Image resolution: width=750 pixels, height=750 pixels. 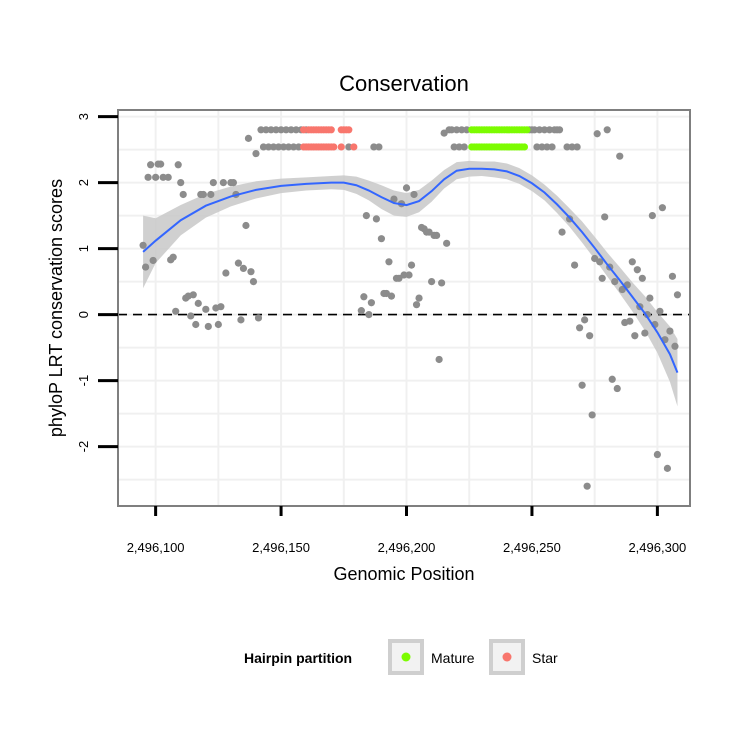 I want to click on x-tick-label: 2,496,100, so click(x=156, y=547).